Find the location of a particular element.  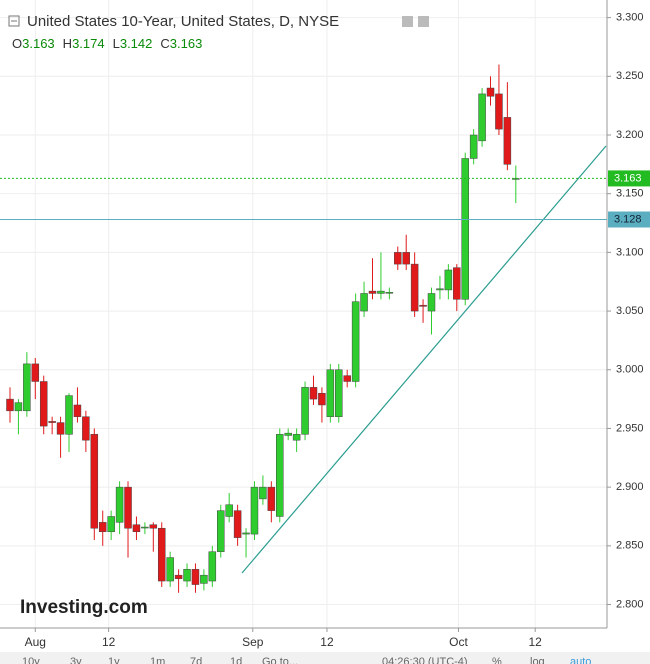

y-tick-label: 3.150 is located at coordinates (630, 194).